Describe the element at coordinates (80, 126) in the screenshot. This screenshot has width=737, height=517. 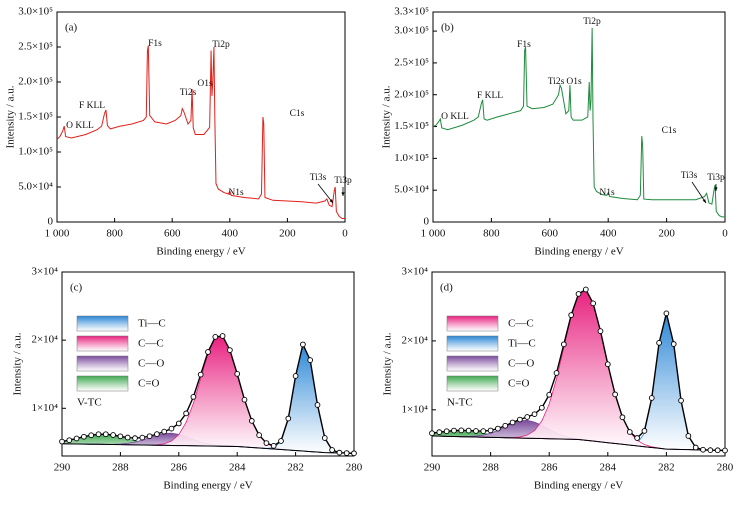
I see `peak-annotation: O KLL` at that location.